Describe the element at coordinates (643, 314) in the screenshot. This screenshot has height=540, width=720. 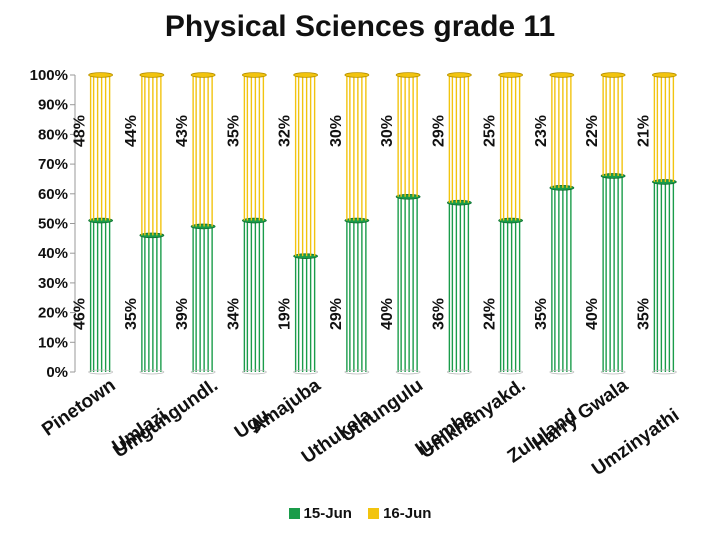
I see `data-label-15-Jun-Umzinyathi: 35%` at that location.